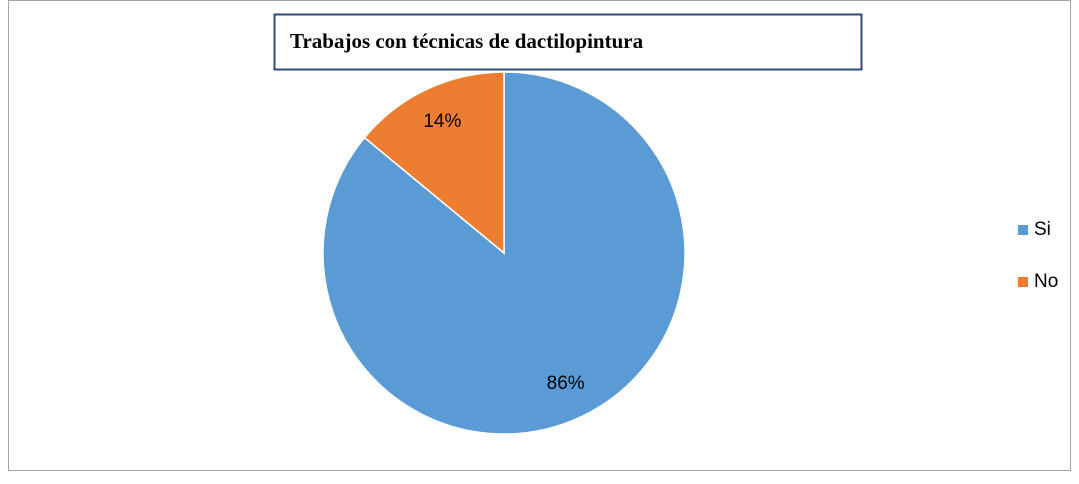  What do you see at coordinates (442, 121) in the screenshot?
I see `data-label: 14%` at bounding box center [442, 121].